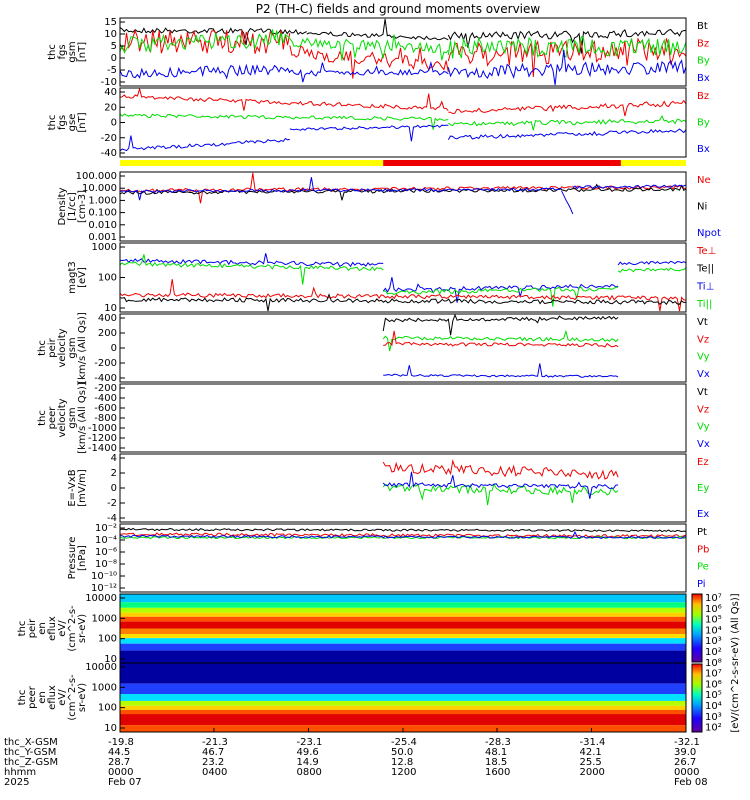  What do you see at coordinates (702, 26) in the screenshot?
I see `legend-Bt: Bt` at bounding box center [702, 26].